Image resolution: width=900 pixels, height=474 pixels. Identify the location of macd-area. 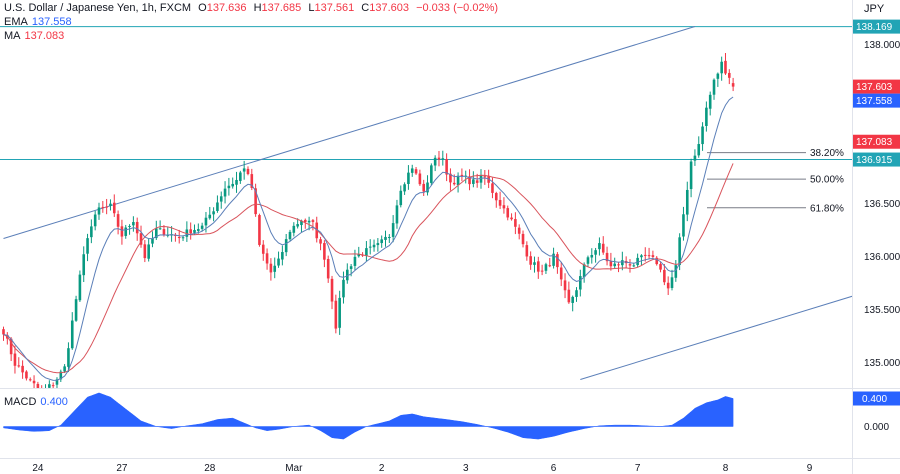
(368, 416).